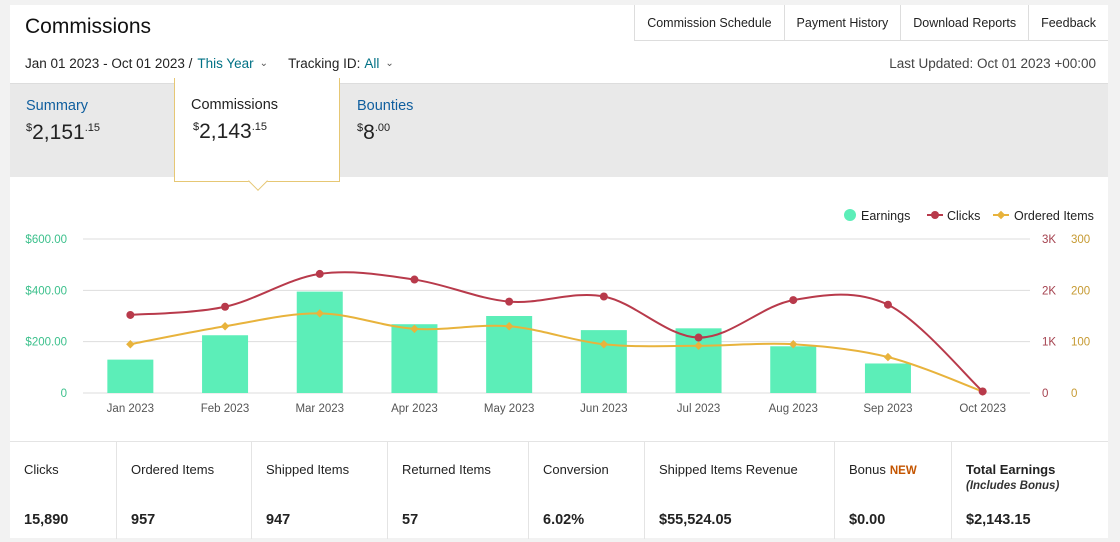  I want to click on left-axis-tick: 0, so click(64, 394).